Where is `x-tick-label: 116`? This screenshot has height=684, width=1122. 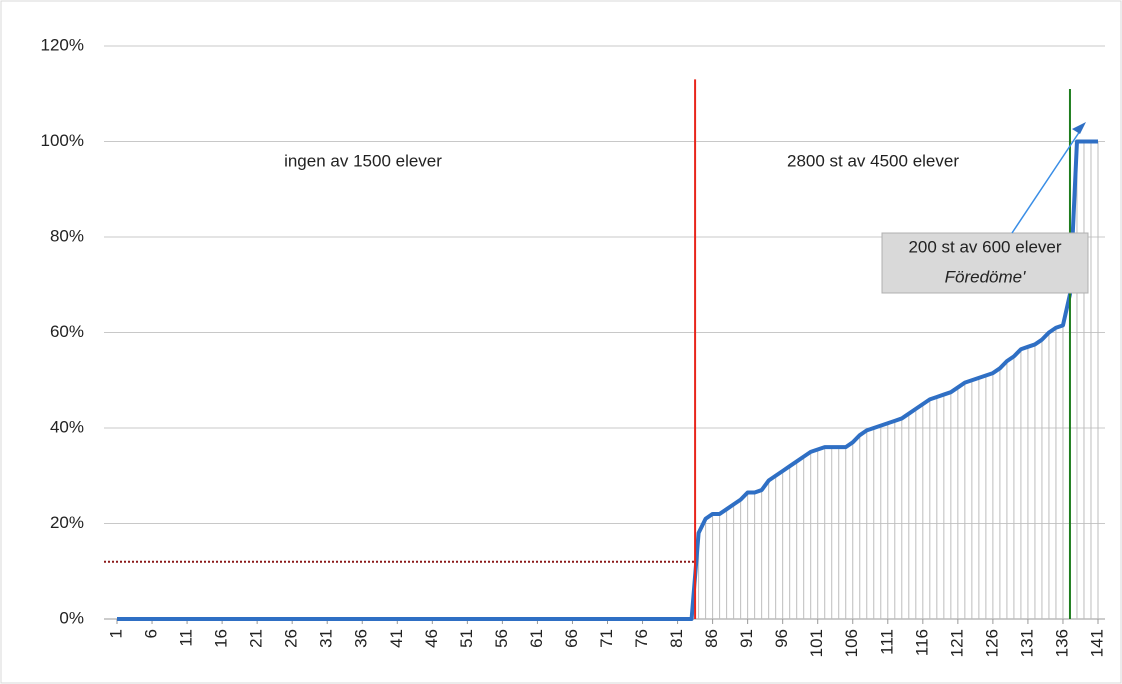
x-tick-label: 116 is located at coordinates (921, 642).